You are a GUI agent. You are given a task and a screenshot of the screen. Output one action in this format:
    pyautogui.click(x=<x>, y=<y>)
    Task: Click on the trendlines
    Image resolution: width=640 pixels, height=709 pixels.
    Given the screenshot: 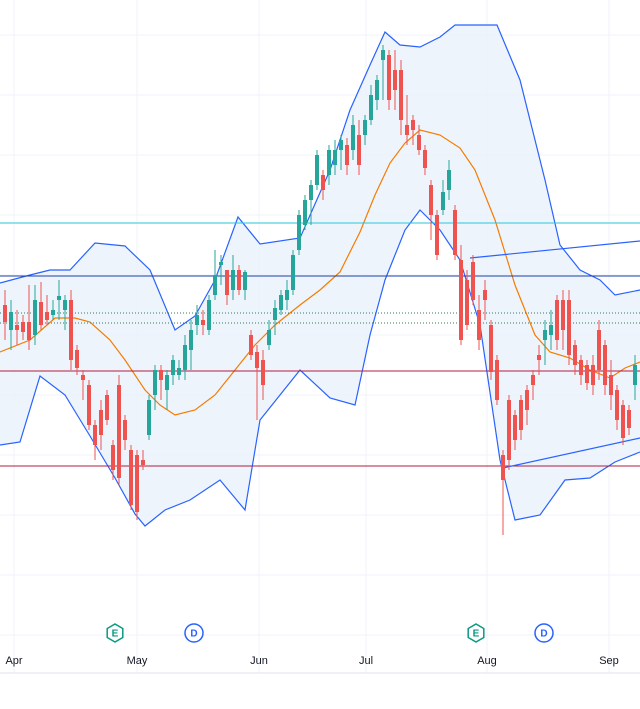 What is the action you would take?
    pyautogui.click(x=554, y=354)
    